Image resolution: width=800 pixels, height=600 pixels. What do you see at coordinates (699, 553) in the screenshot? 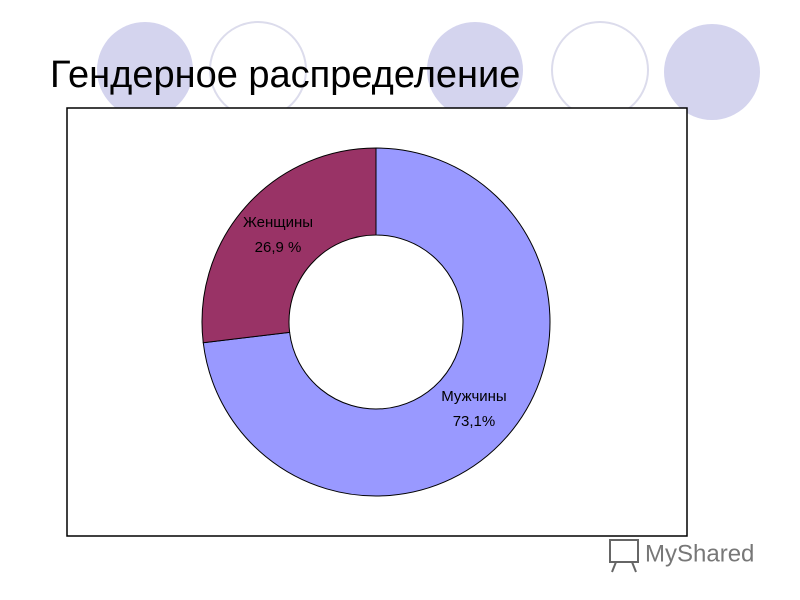
I see `watermark: MyShared` at bounding box center [699, 553].